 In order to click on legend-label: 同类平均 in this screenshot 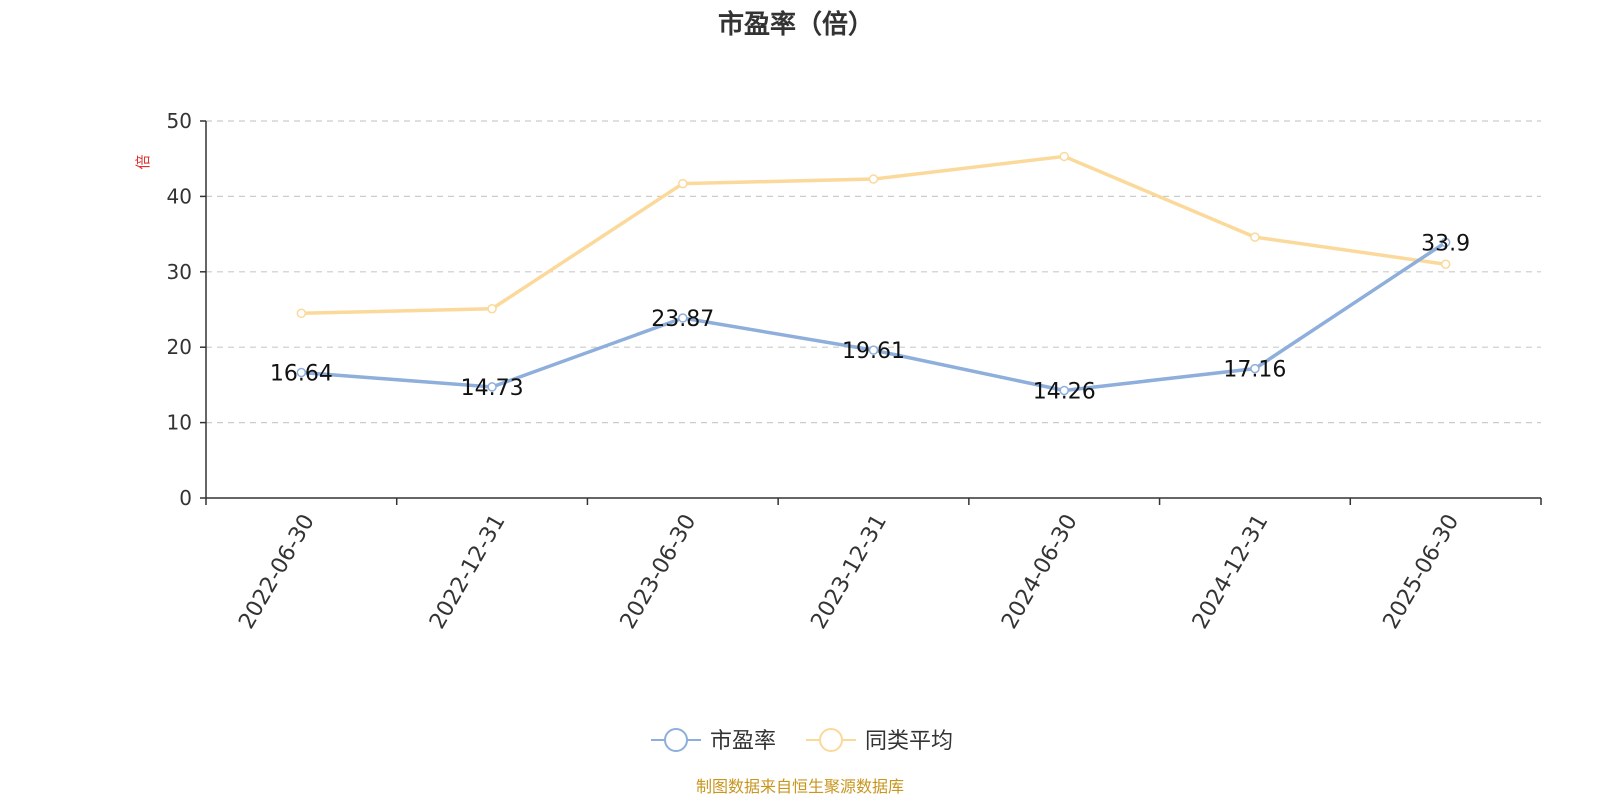, I will do `click(909, 741)`.